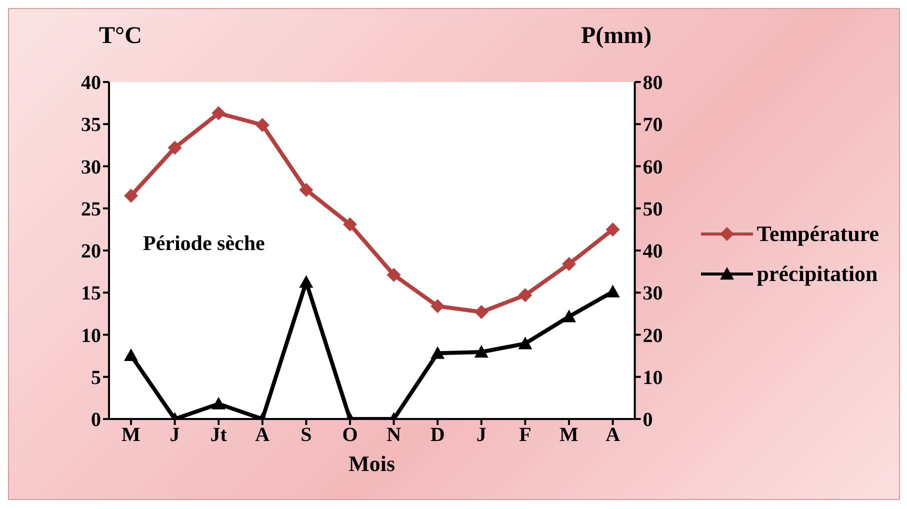  I want to click on x-tick-label: N, so click(394, 435).